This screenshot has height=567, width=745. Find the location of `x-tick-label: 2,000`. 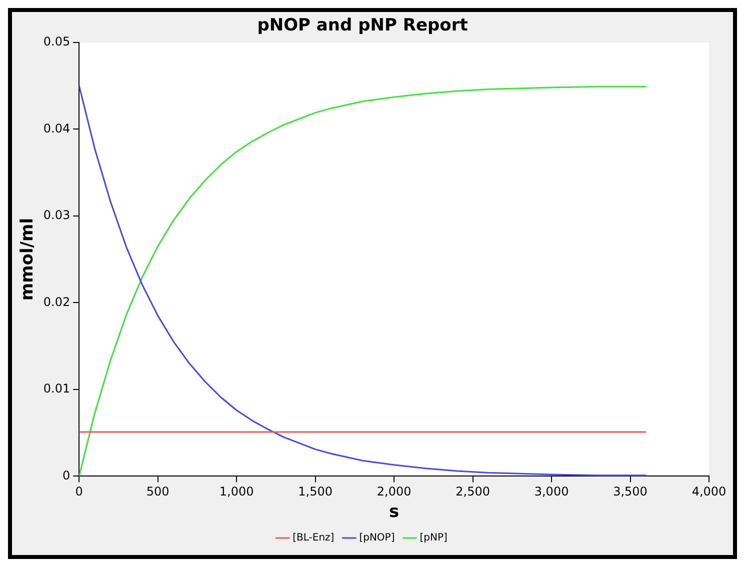

x-tick-label: 2,000 is located at coordinates (394, 491).